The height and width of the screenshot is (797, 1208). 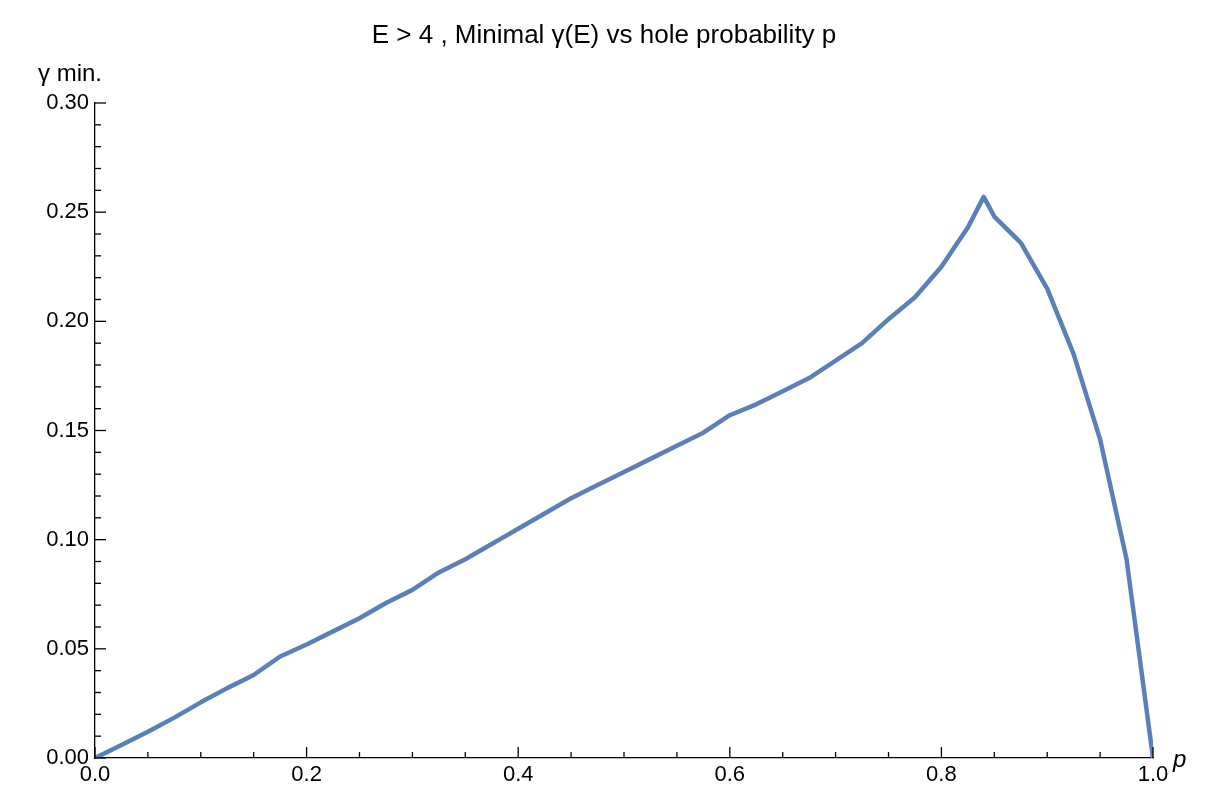 What do you see at coordinates (941, 774) in the screenshot?
I see `x-tick-label: 0.8` at bounding box center [941, 774].